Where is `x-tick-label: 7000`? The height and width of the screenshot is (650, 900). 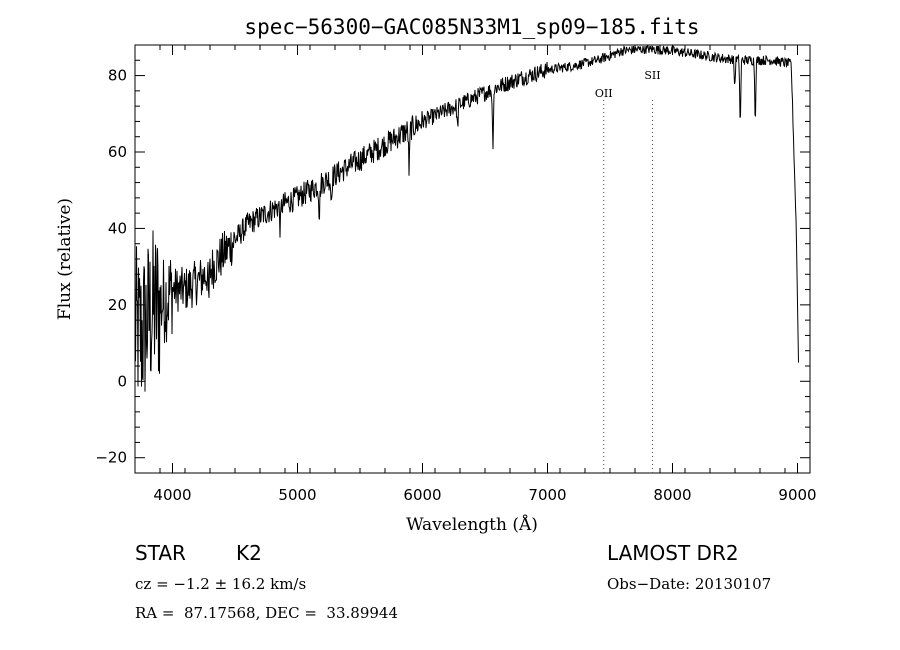 x-tick-label: 7000 is located at coordinates (547, 495).